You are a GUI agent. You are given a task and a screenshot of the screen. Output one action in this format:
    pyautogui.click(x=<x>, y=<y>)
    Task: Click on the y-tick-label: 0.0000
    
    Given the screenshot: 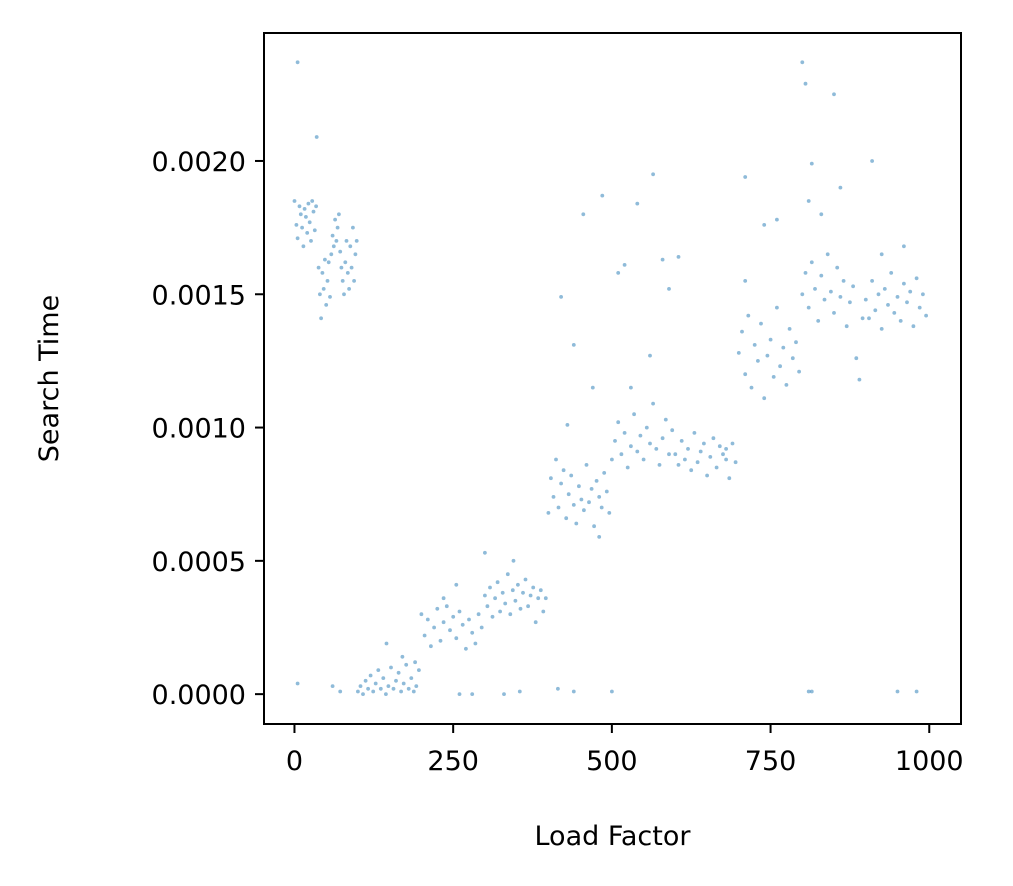 What is the action you would take?
    pyautogui.click(x=199, y=695)
    